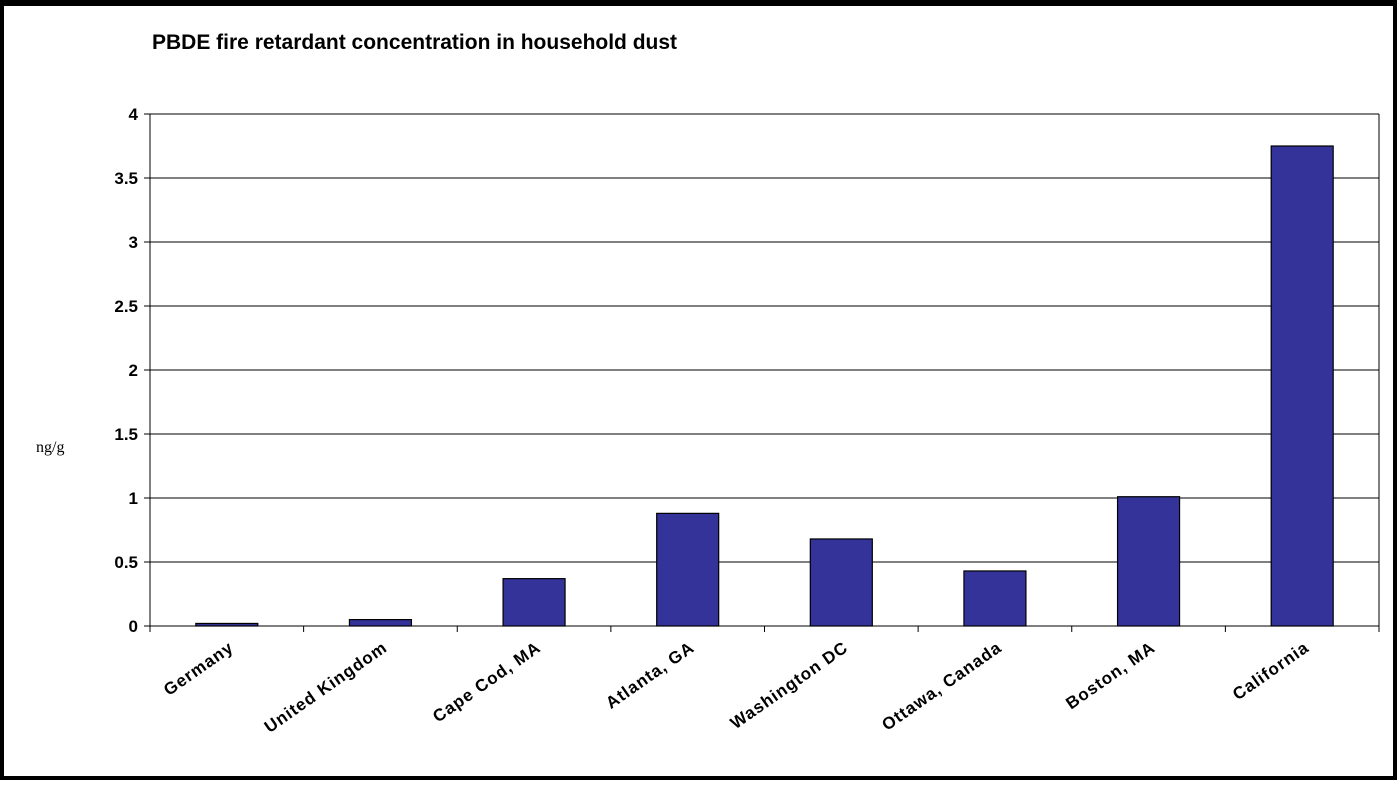  What do you see at coordinates (126, 562) in the screenshot?
I see `y-tick-label: 0.5` at bounding box center [126, 562].